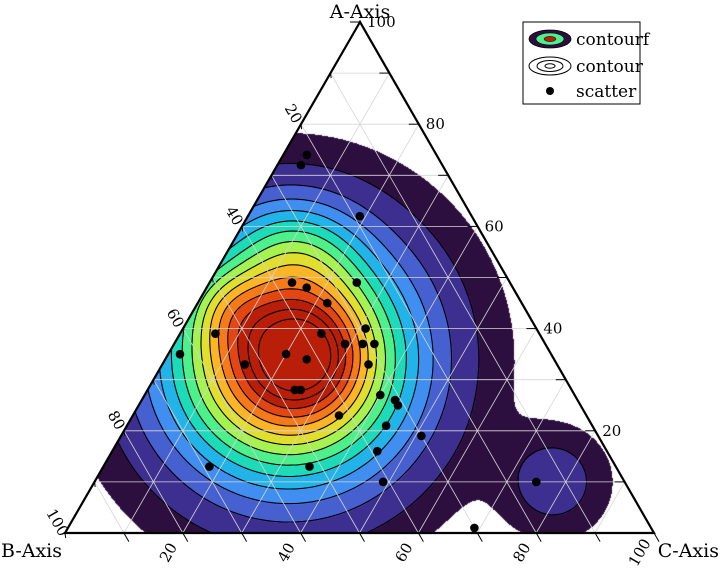 The height and width of the screenshot is (578, 720). What do you see at coordinates (57, 523) in the screenshot?
I see `b-axis-tick-label: 100` at bounding box center [57, 523].